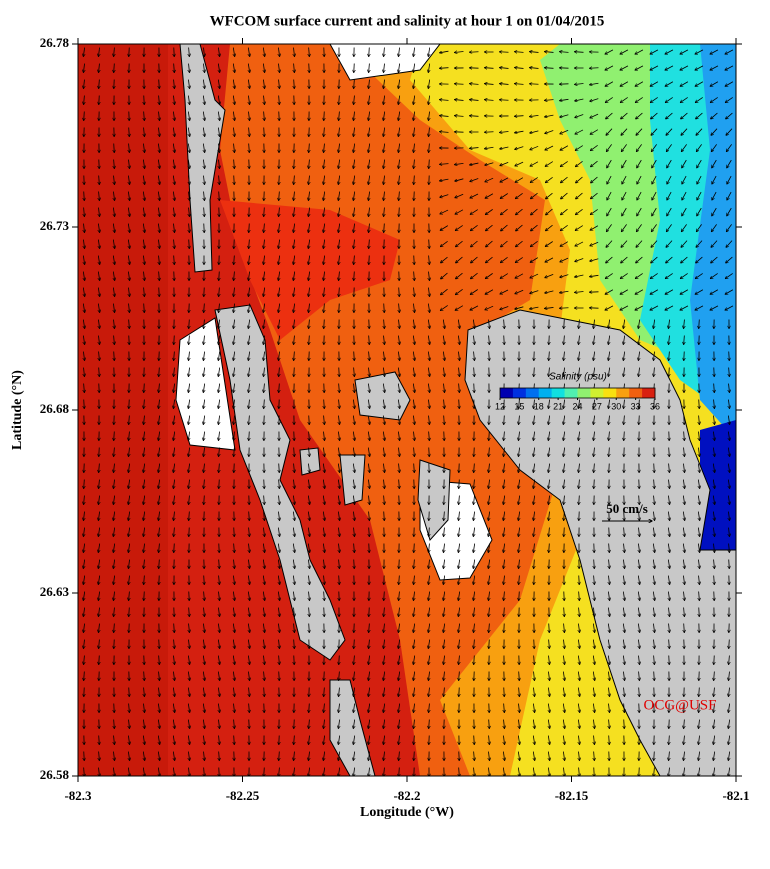 The width and height of the screenshot is (770, 869). Describe the element at coordinates (55, 774) in the screenshot. I see `y-tick-label: 26.58` at that location.